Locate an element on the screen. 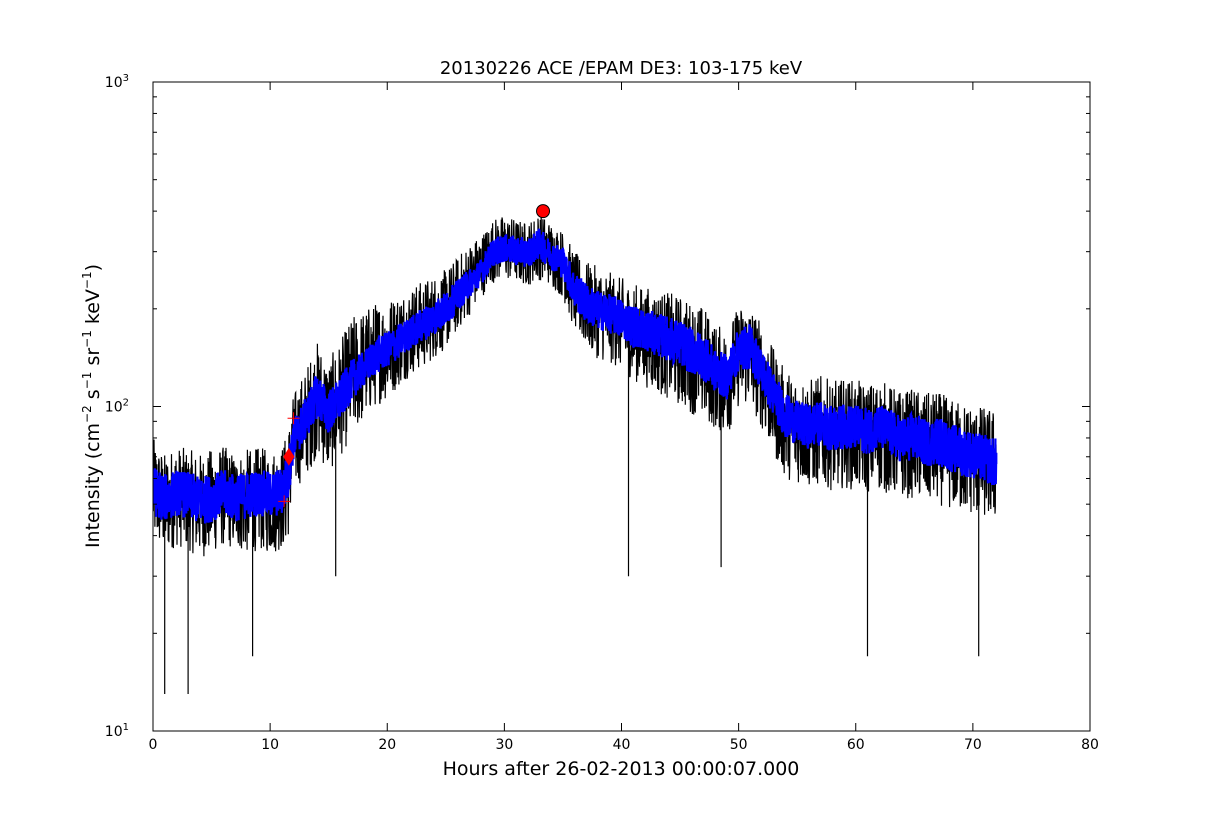  chart-title: 20130226 ACE /EPAM DE3: 103-175 keV is located at coordinates (621, 68).